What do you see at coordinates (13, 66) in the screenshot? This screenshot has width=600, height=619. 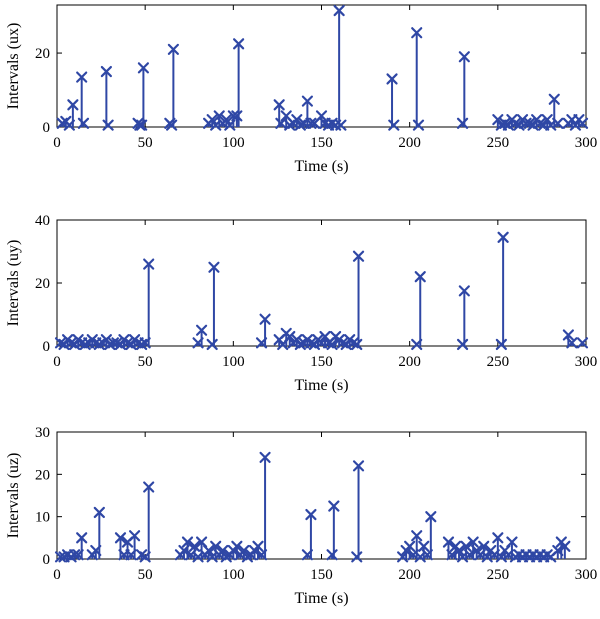 I see `y-axis-label: Intervals (ux)` at bounding box center [13, 66].